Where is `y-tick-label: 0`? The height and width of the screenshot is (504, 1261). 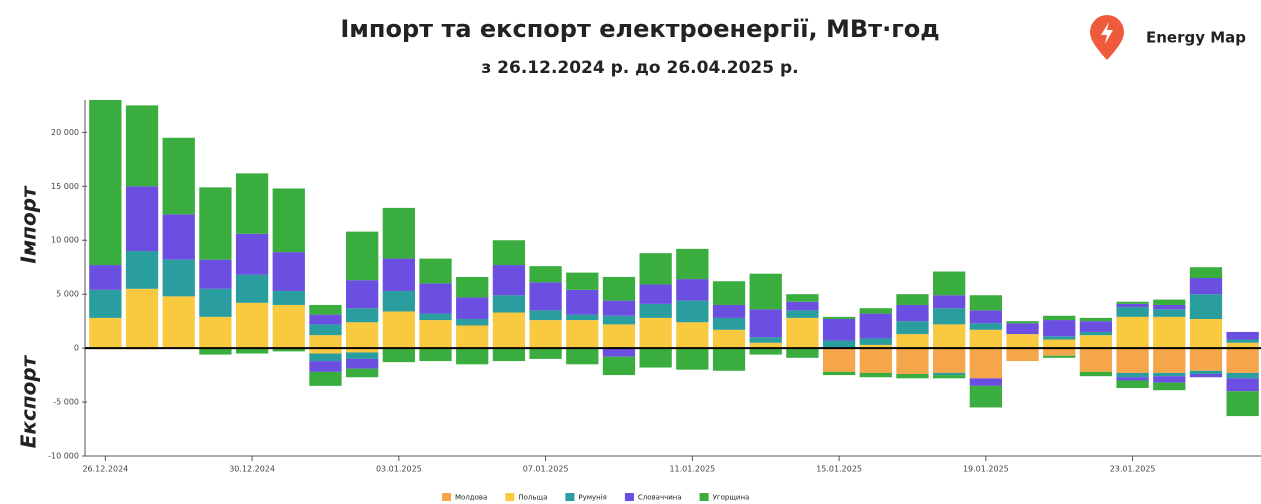 y-tick-label: 0 is located at coordinates (76, 348).